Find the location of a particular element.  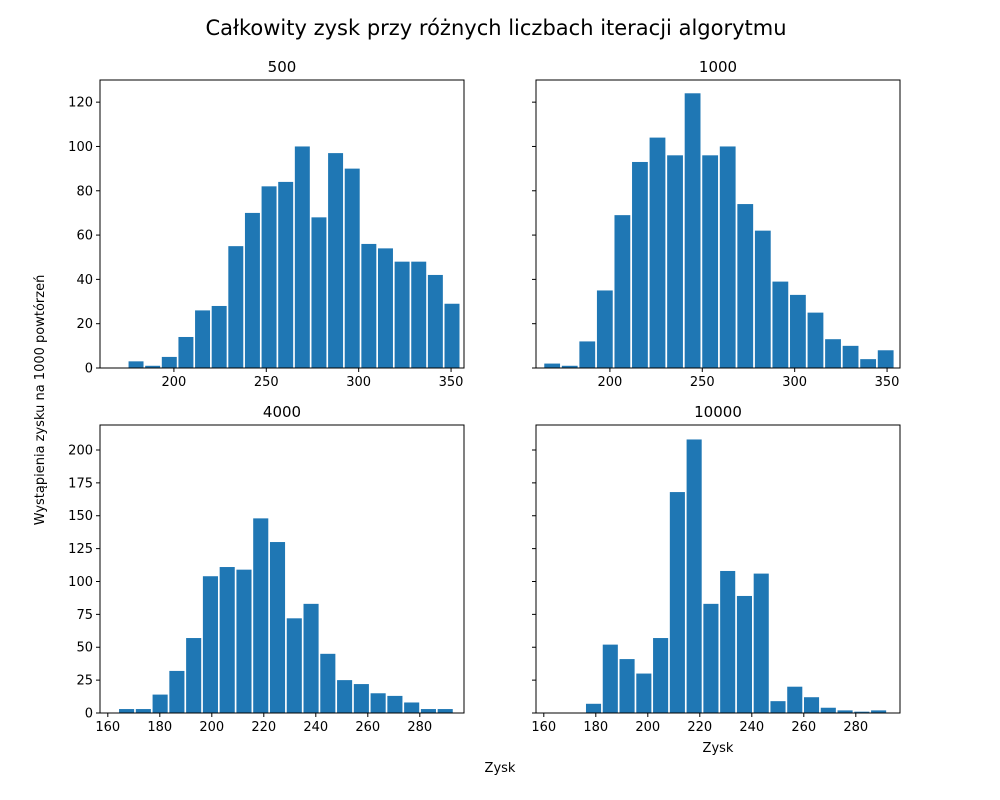

figure-ylabel: Wystąpienia zysku na 1000 powtórzeń is located at coordinates (40, 400).